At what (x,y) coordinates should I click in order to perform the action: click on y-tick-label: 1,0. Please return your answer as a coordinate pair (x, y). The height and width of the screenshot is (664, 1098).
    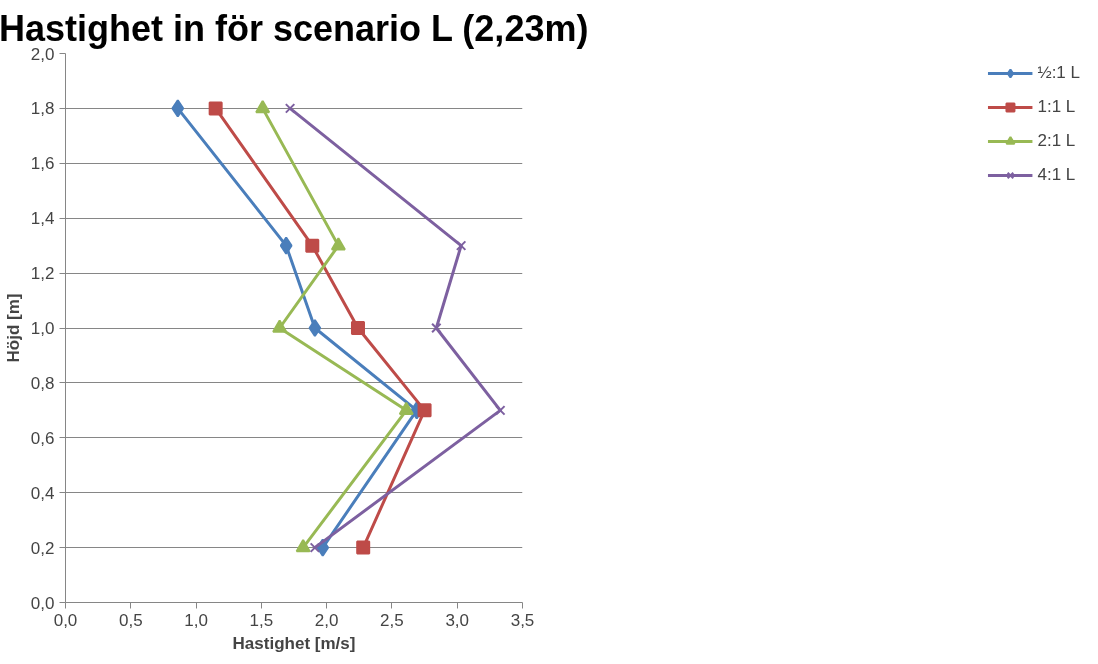
    Looking at the image, I should click on (42, 328).